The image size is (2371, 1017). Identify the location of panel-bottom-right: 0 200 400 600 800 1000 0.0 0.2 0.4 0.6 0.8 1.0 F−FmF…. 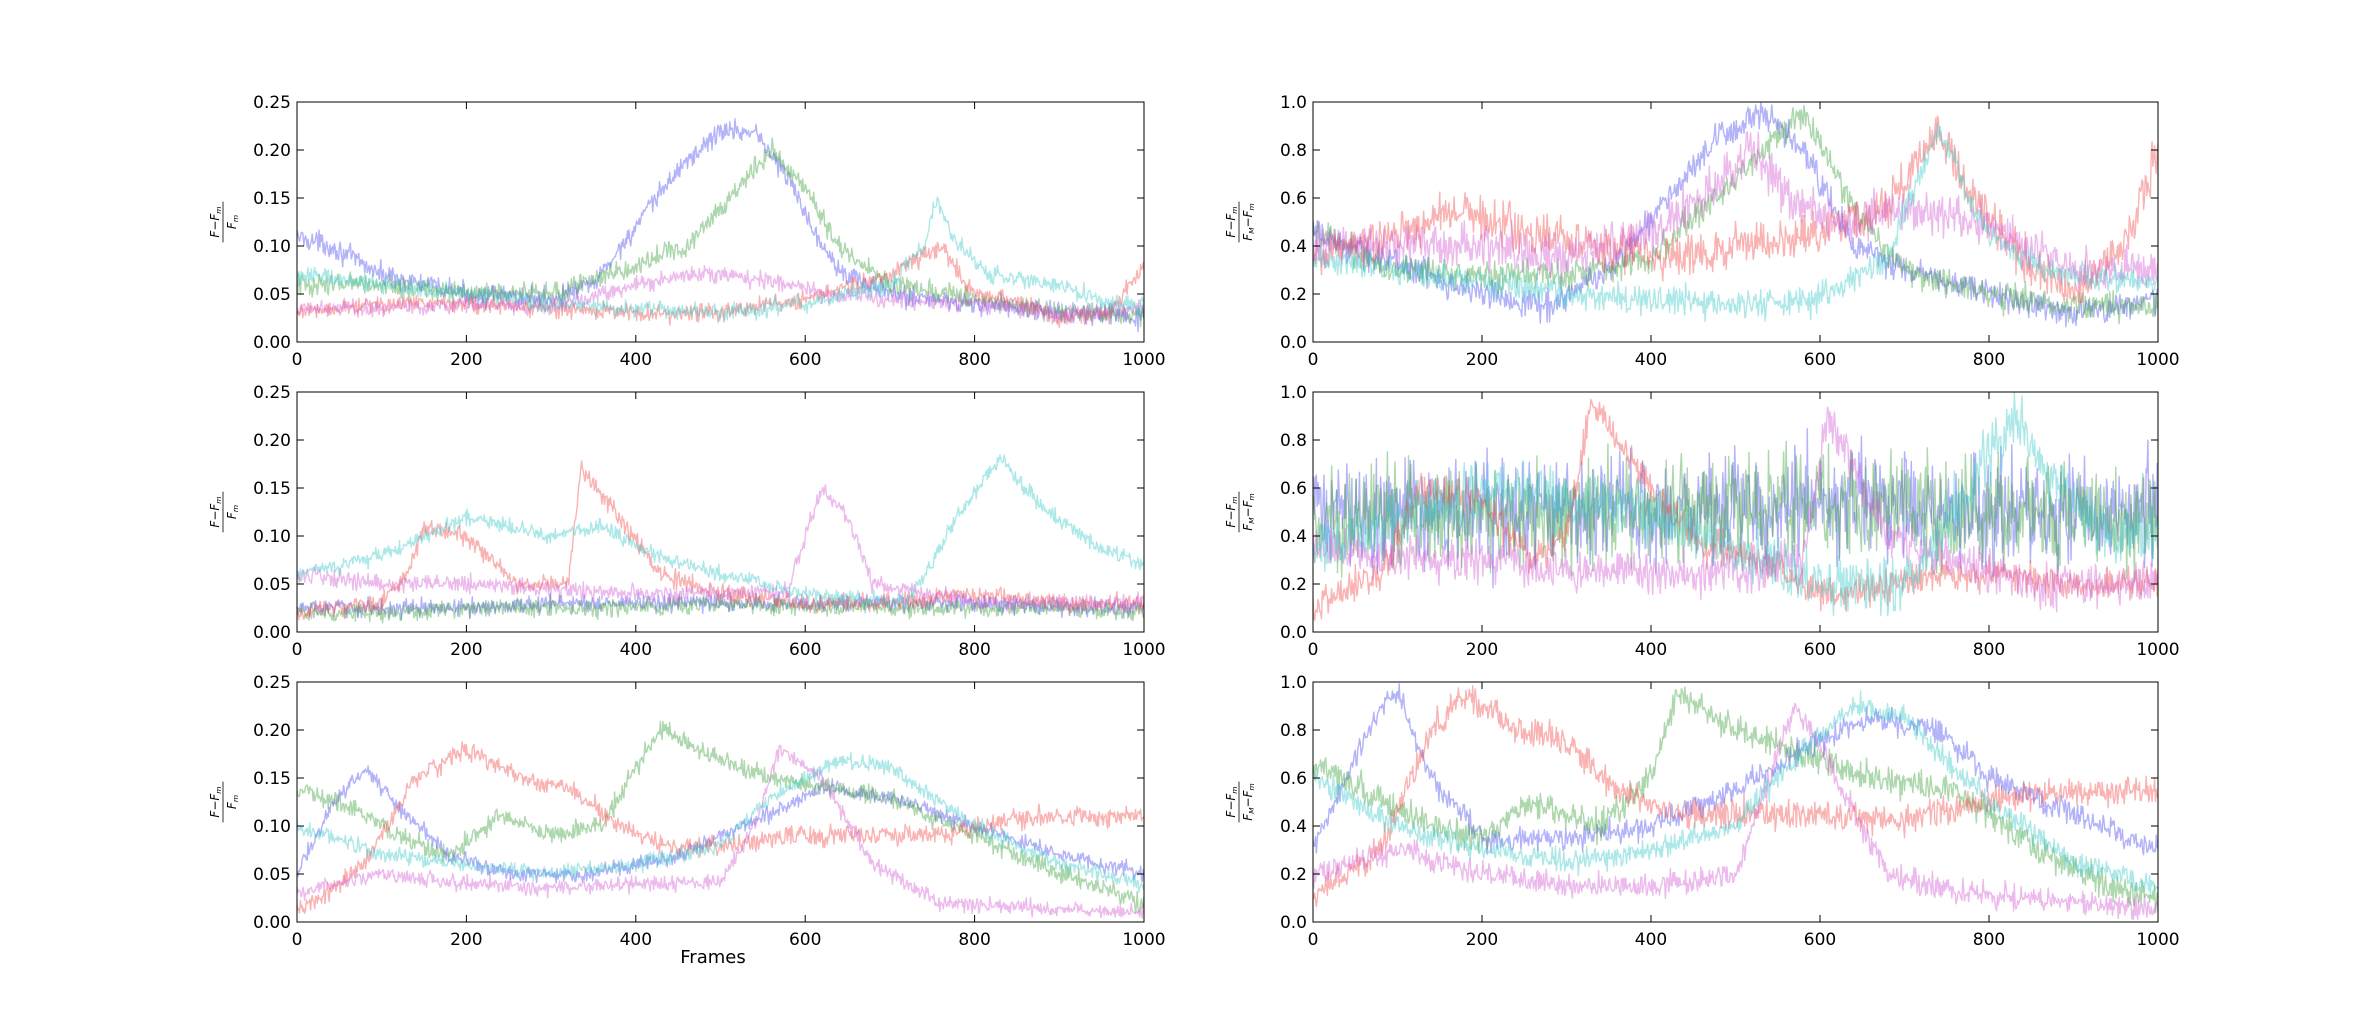
(1702, 811).